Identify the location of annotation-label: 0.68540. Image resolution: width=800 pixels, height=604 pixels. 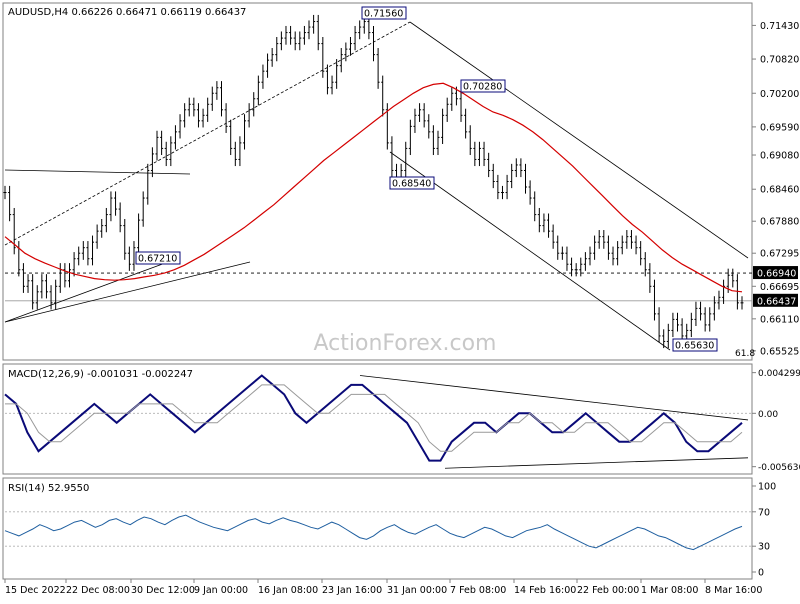
(411, 184).